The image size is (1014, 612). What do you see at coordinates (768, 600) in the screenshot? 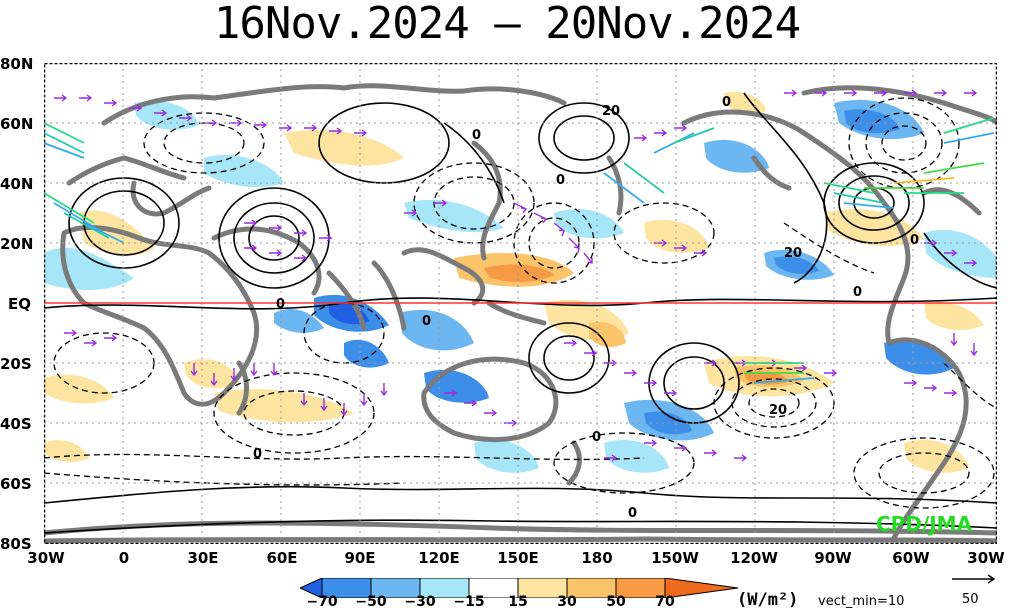
I see `colorbar-units: (W/m²)` at bounding box center [768, 600].